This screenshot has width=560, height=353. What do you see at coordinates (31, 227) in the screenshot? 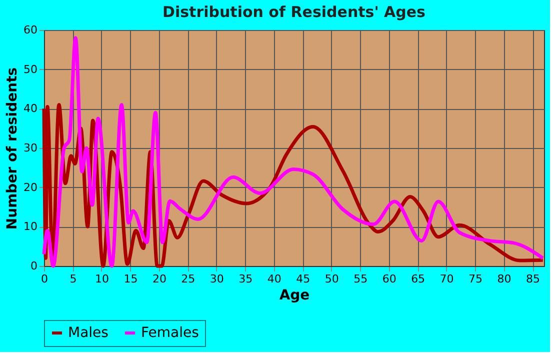
I see `y-tick-label: 10` at bounding box center [31, 227].